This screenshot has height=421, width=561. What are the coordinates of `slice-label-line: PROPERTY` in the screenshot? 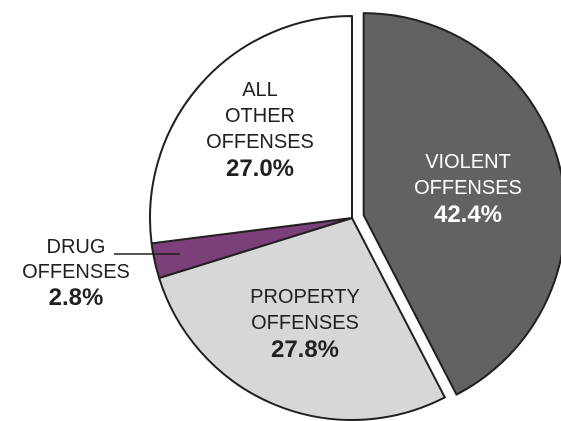 It's located at (305, 297).